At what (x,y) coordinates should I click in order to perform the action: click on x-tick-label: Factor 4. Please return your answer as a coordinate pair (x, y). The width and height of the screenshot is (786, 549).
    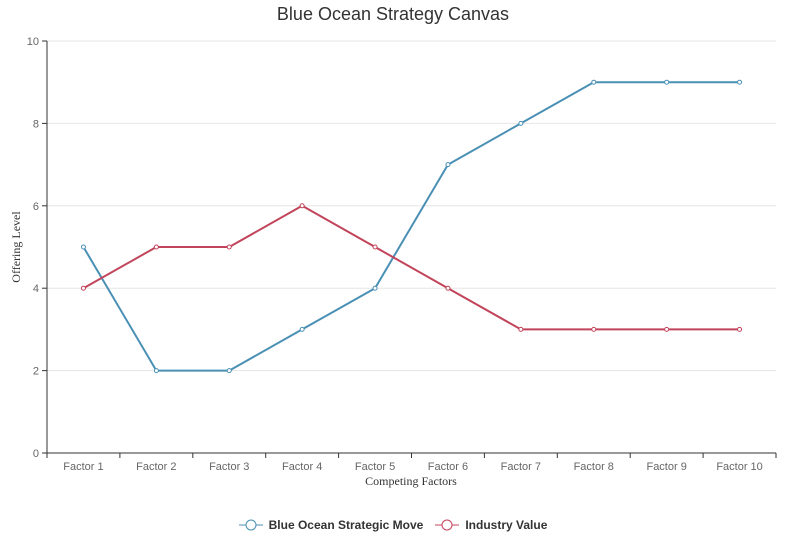
    Looking at the image, I should click on (302, 467).